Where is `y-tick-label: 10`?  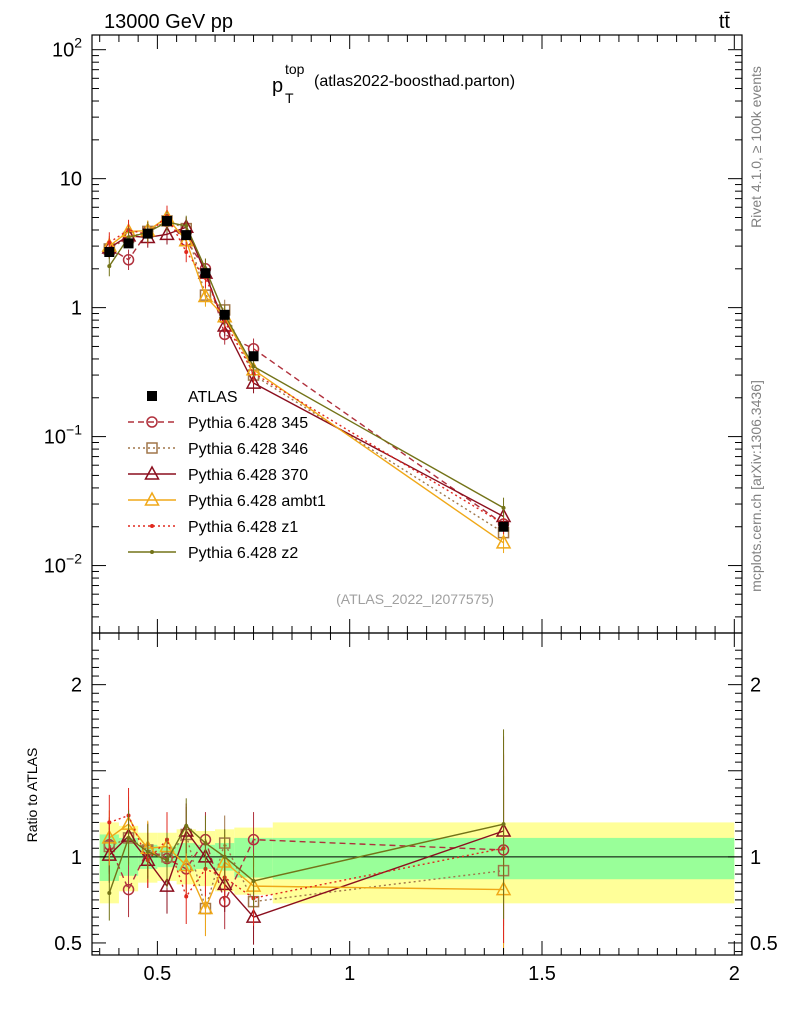
y-tick-label: 10 is located at coordinates (71, 180).